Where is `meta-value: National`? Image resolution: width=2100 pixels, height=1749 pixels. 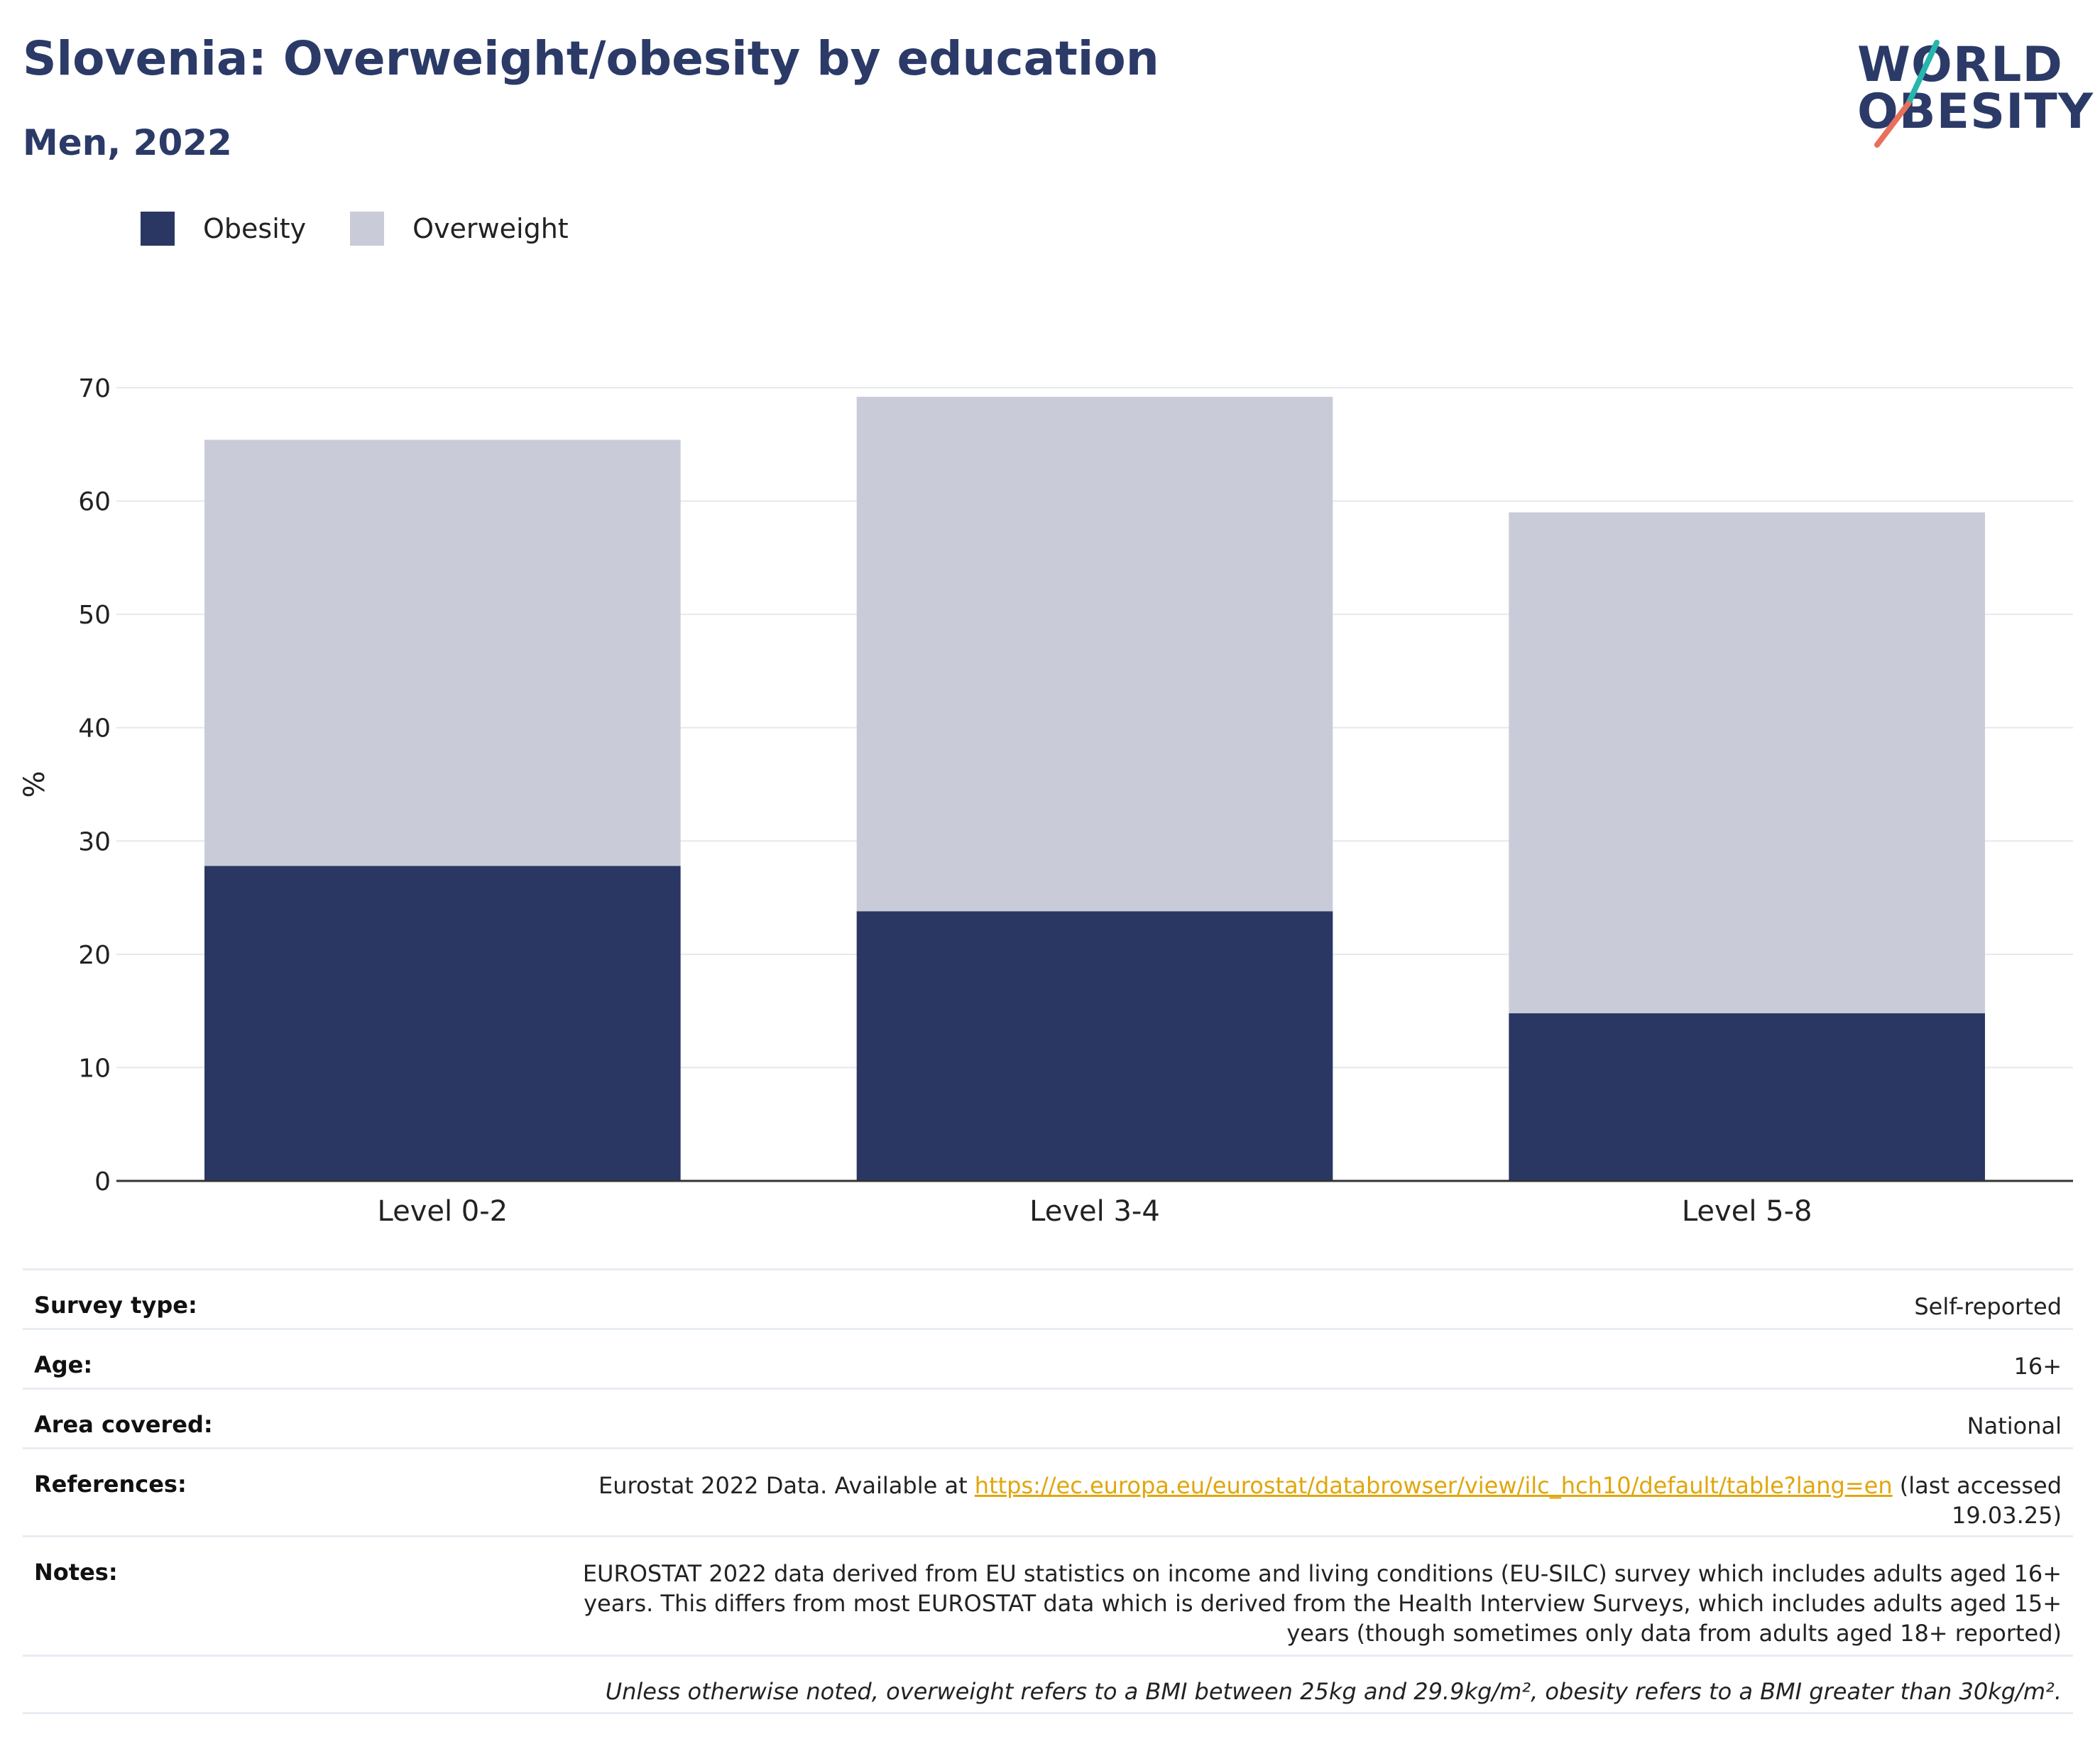 meta-value: National is located at coordinates (2014, 1425).